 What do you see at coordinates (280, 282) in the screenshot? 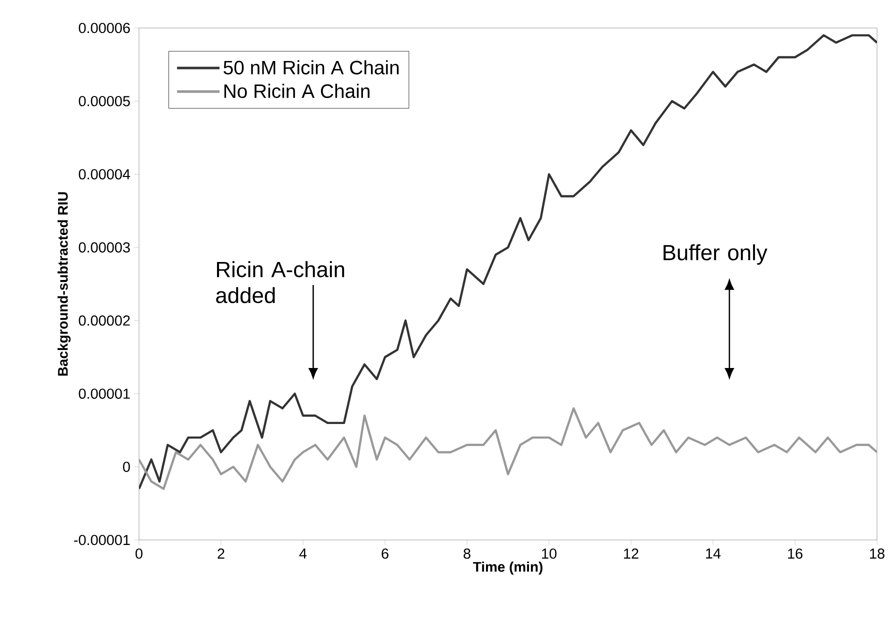
I see `annotation: Ricin A-chain added` at bounding box center [280, 282].